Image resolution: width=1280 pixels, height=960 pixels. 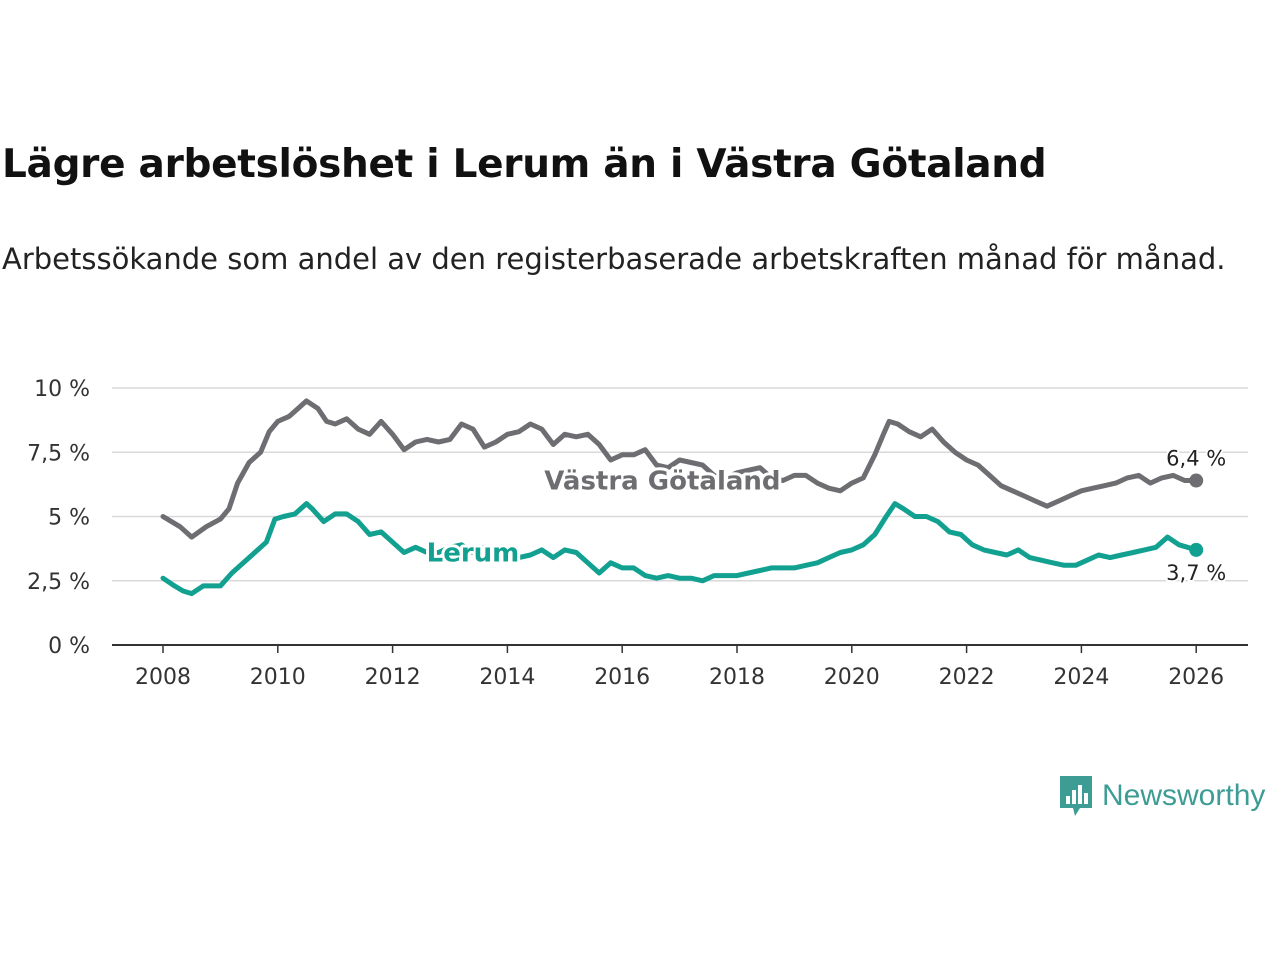 I want to click on end-value-label-lerum: 3,7 %, so click(x=1196, y=573).